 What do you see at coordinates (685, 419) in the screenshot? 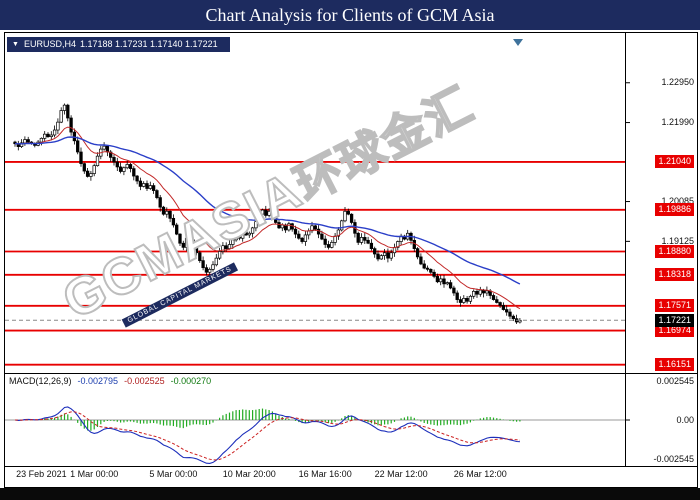
I see `macd-axis-zero: 0.00` at bounding box center [685, 419].